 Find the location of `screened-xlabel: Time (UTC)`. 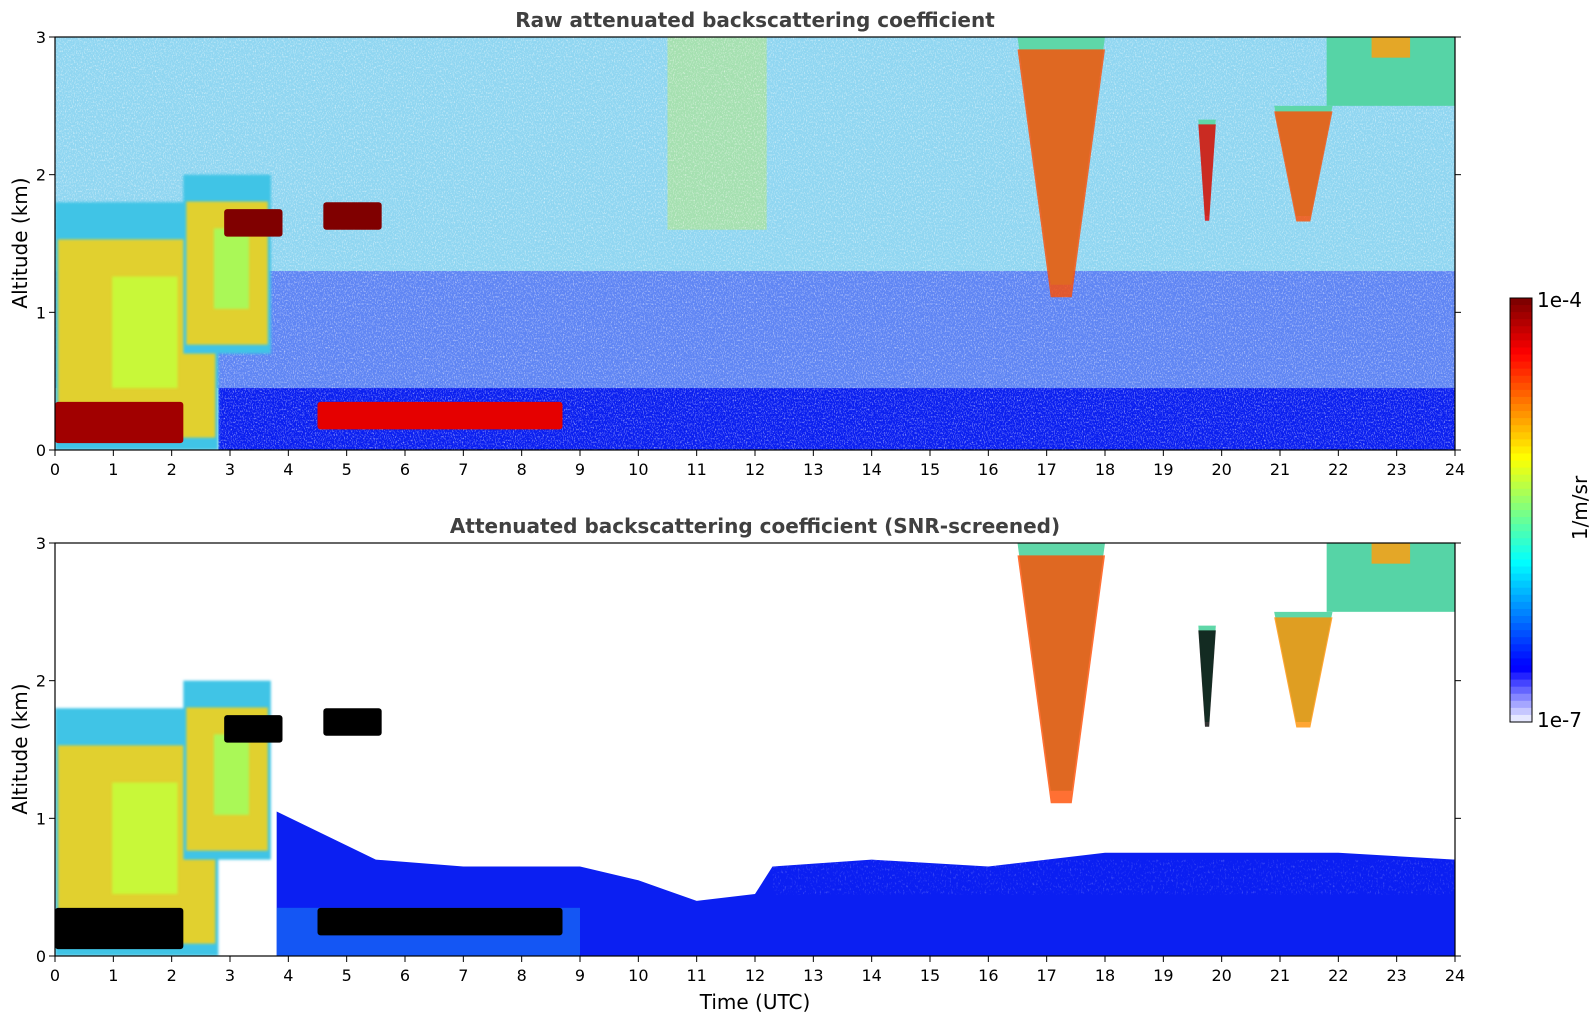

screened-xlabel: Time (UTC) is located at coordinates (755, 1002).